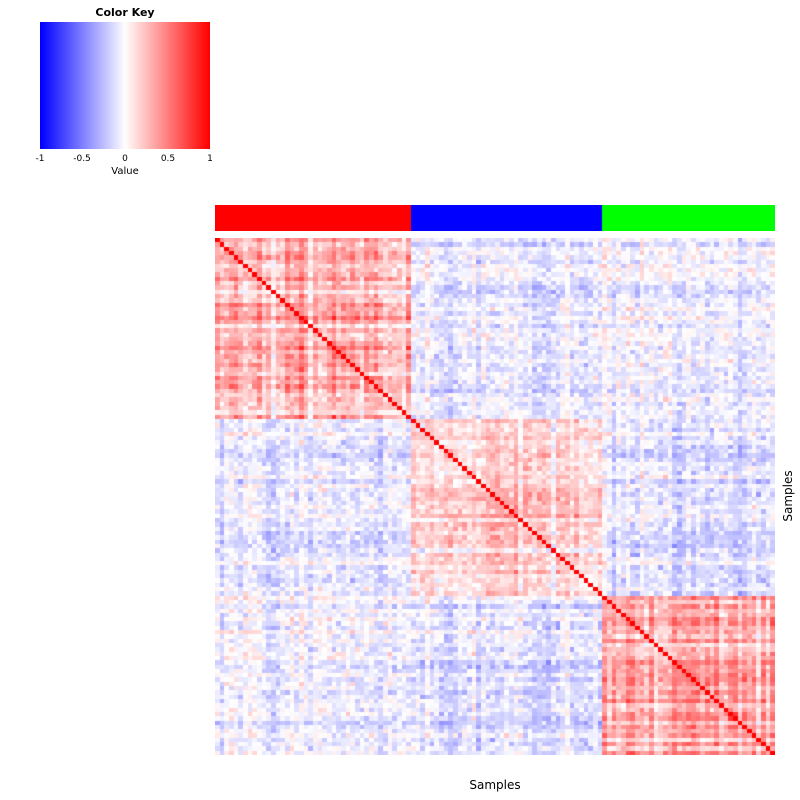 The height and width of the screenshot is (800, 800). What do you see at coordinates (125, 85) in the screenshot?
I see `color-key-gradient` at bounding box center [125, 85].